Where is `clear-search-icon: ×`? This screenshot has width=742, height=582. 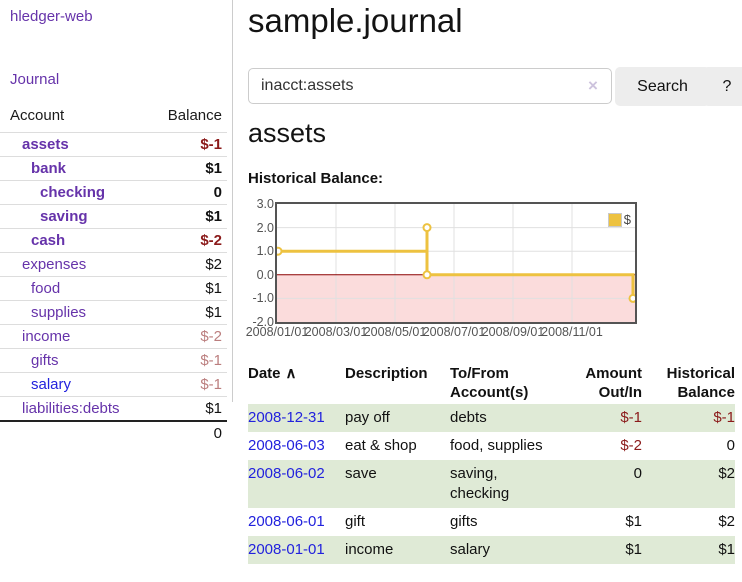
clear-search-icon: × is located at coordinates (593, 85).